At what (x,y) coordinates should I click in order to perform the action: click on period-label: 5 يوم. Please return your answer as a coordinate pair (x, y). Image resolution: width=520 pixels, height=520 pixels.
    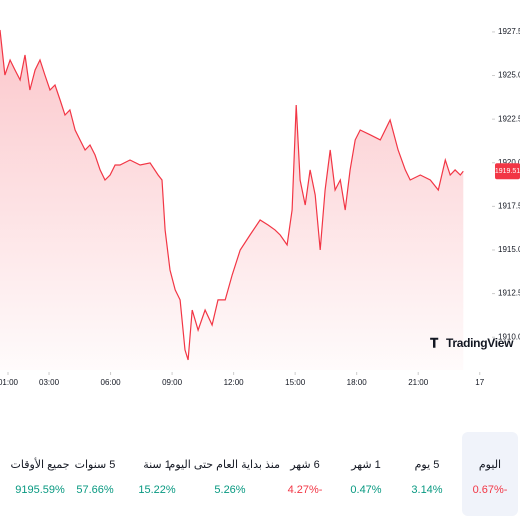
    Looking at the image, I should click on (427, 465).